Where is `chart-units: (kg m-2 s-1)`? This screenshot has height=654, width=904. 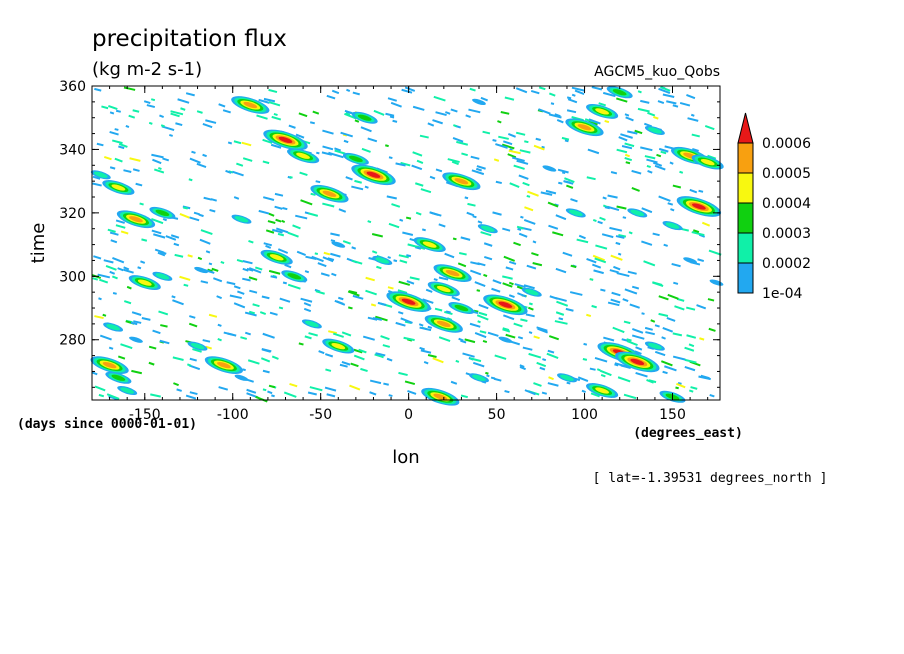
chart-units: (kg m-2 s-1) is located at coordinates (147, 69).